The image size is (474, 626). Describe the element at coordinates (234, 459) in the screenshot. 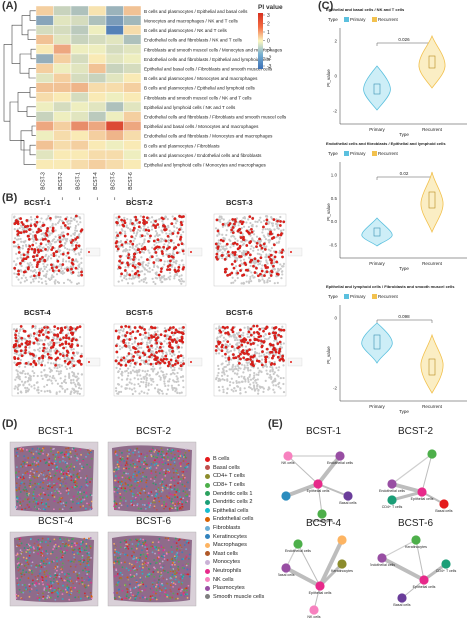

I see `cell-type-legend-item: B cells` at that location.